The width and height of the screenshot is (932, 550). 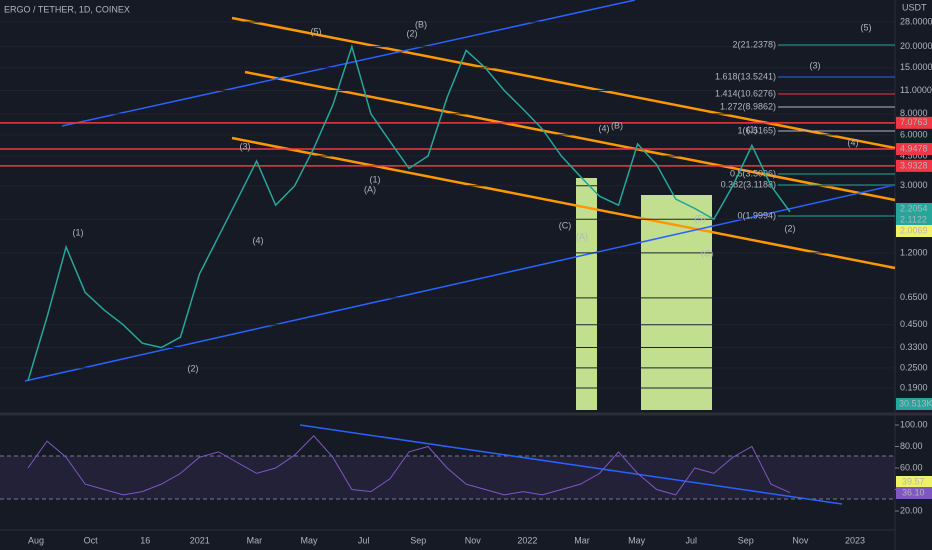 What do you see at coordinates (911, 510) in the screenshot?
I see `rsi-tick-label: 20.00` at bounding box center [911, 510].